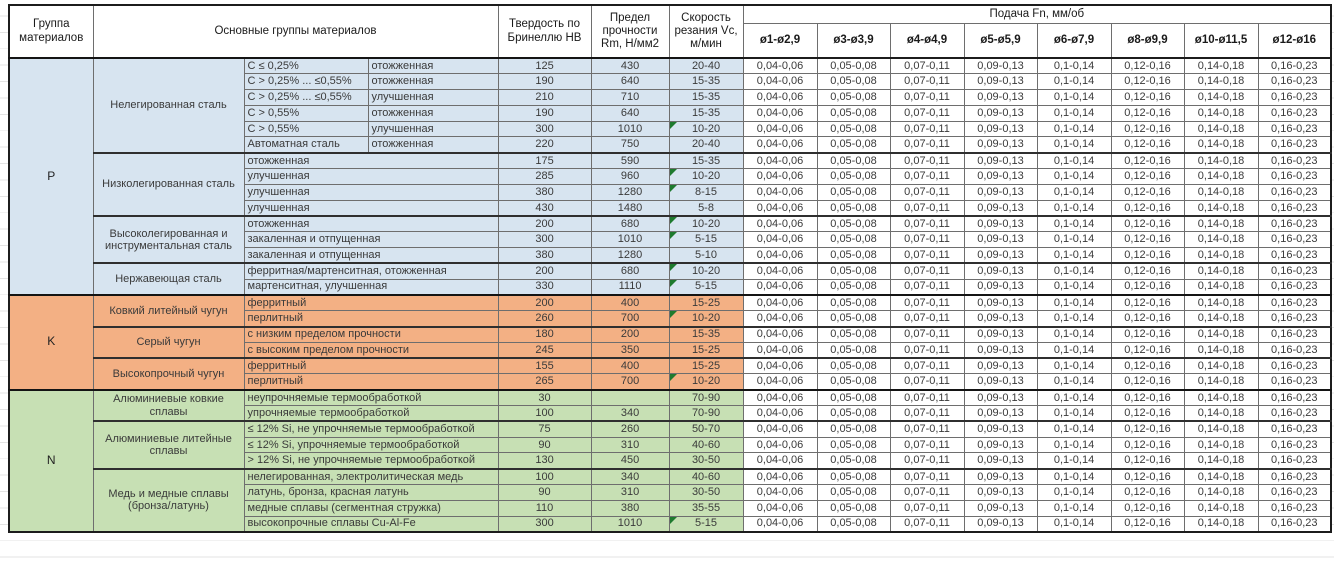 The image size is (1334, 563). I want to click on hb-cell: 30, so click(544, 397).